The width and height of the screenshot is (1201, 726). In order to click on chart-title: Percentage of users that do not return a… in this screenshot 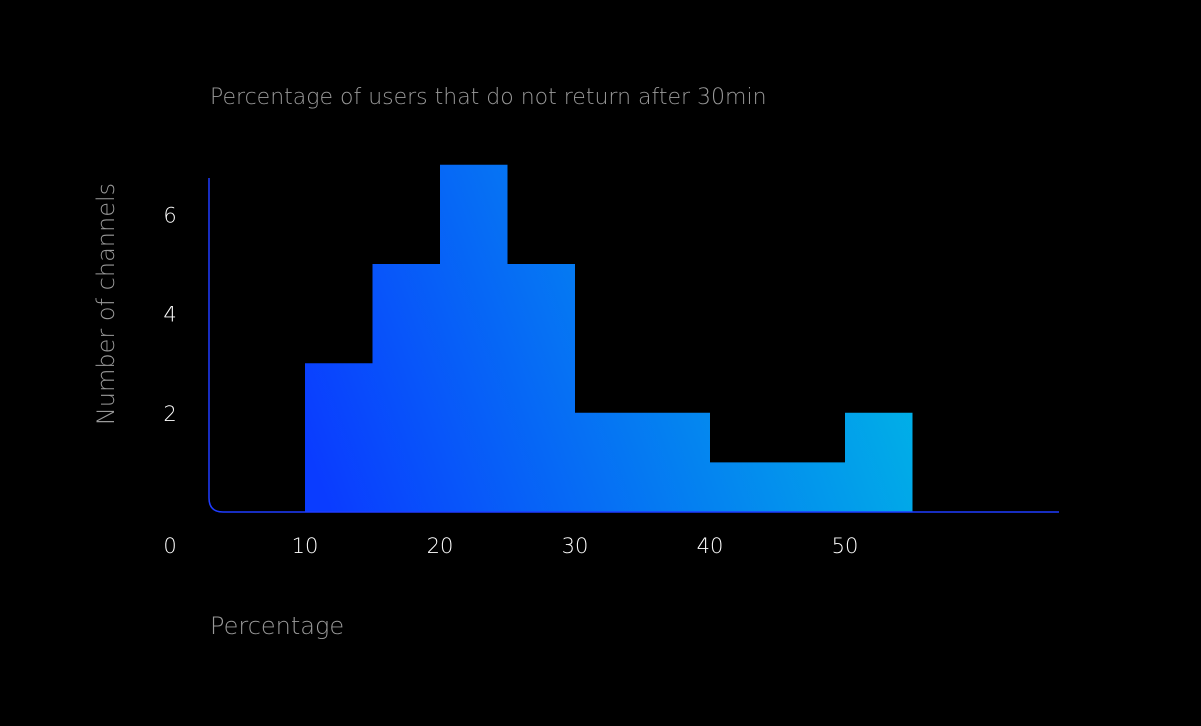, I will do `click(488, 97)`.